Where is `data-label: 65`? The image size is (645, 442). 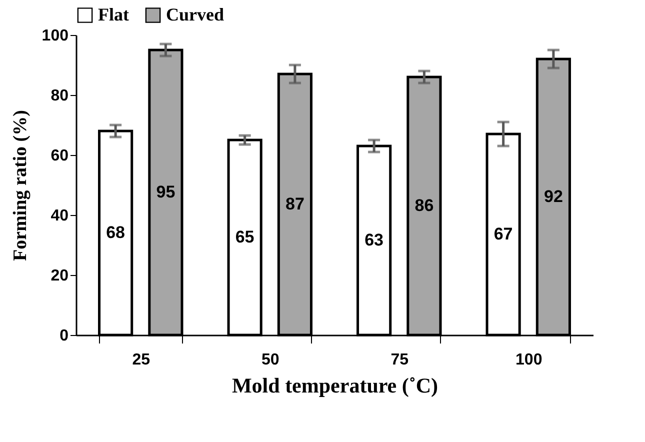
data-label: 65 is located at coordinates (244, 237).